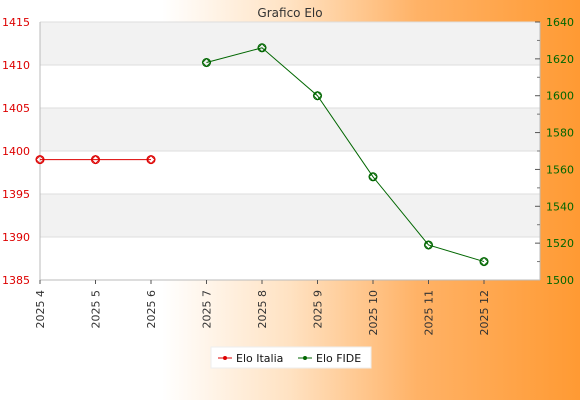 The height and width of the screenshot is (400, 580). What do you see at coordinates (560, 169) in the screenshot?
I see `right-tick-label: 1560` at bounding box center [560, 169].